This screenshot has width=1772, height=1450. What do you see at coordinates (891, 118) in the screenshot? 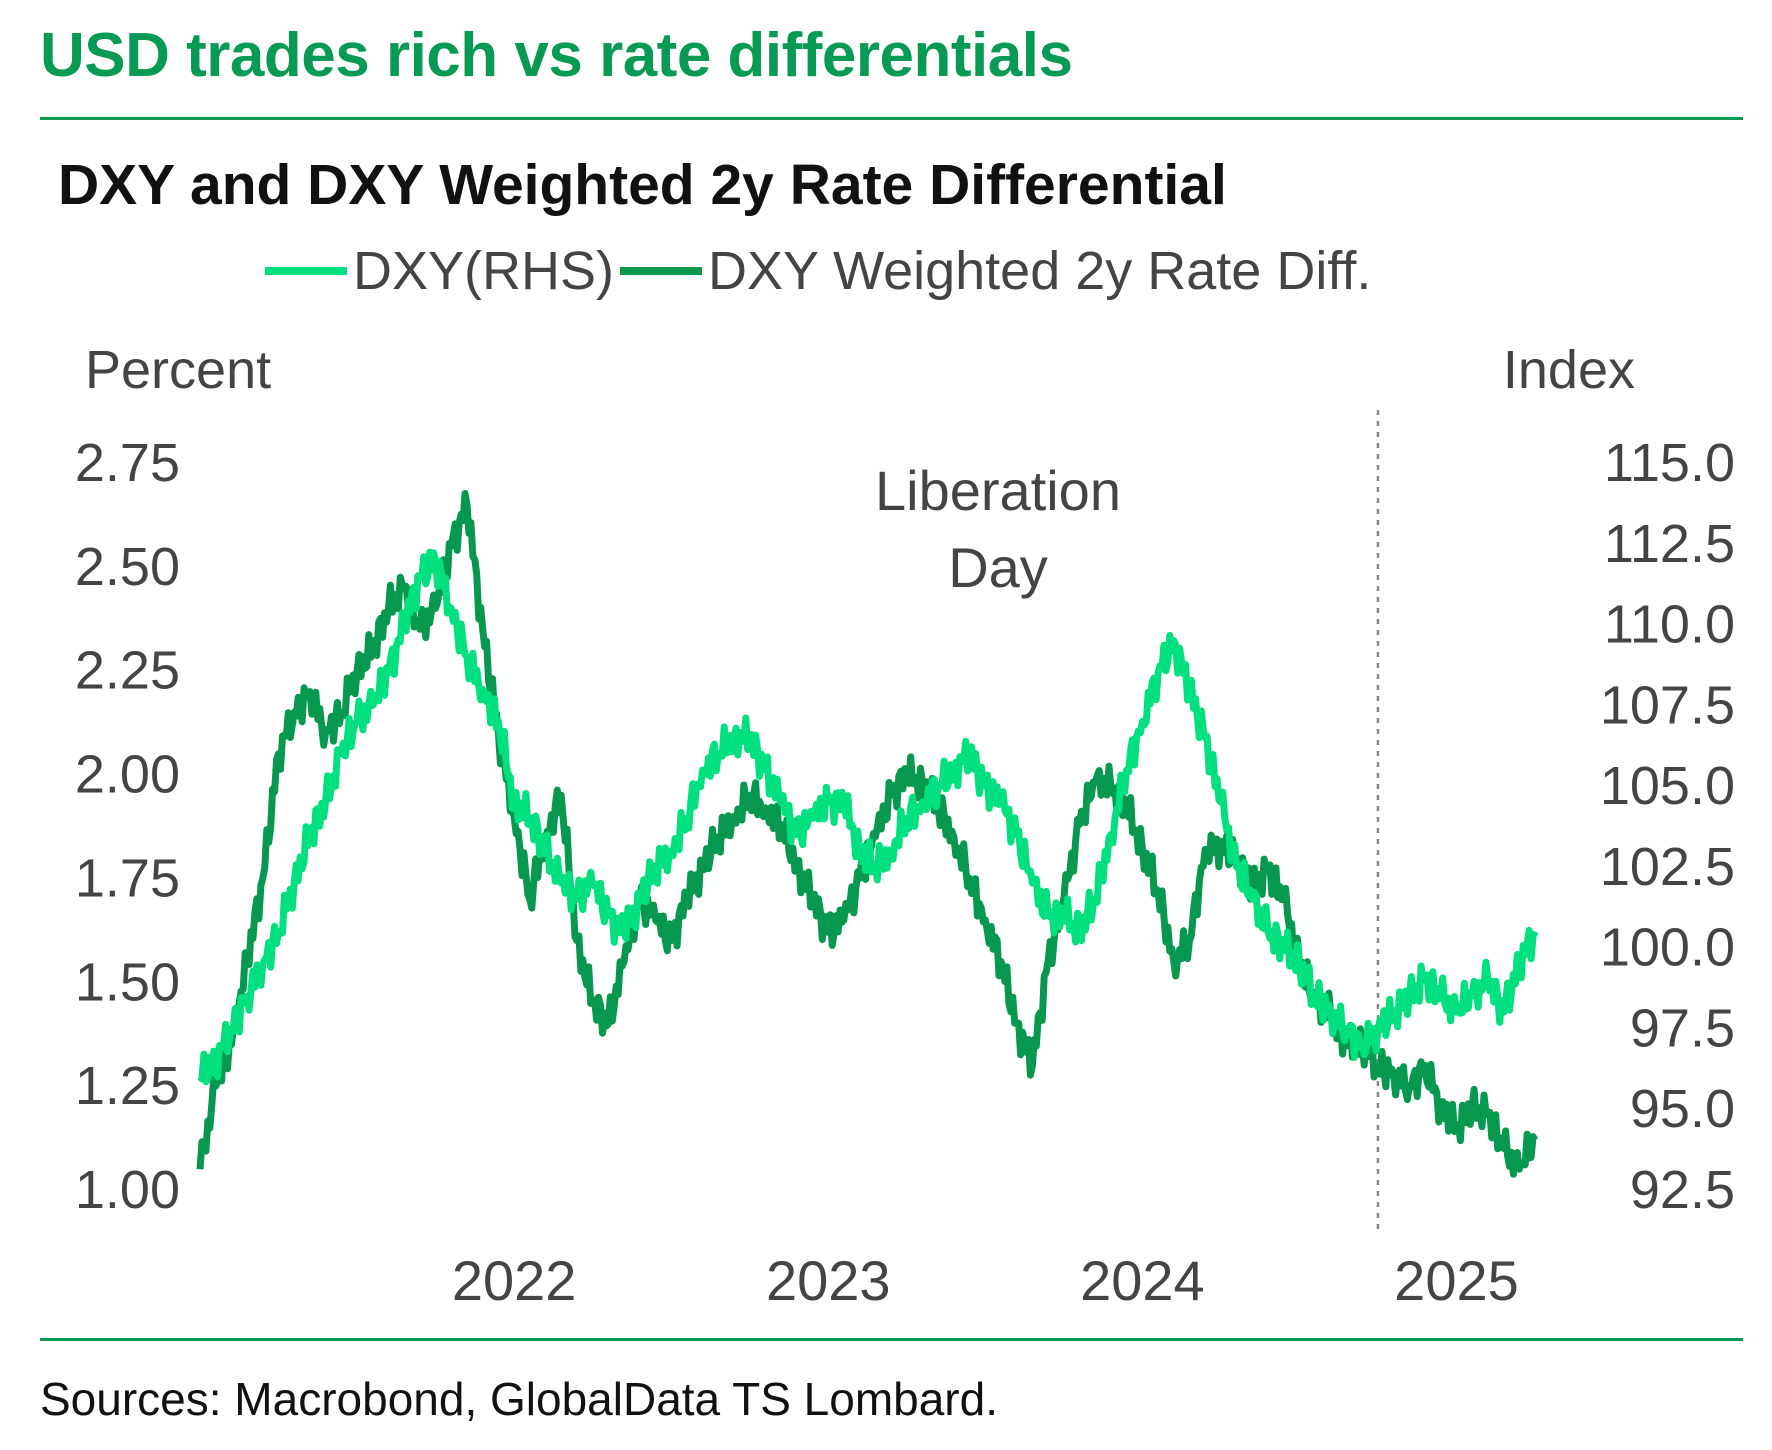
I see `top-rule` at bounding box center [891, 118].